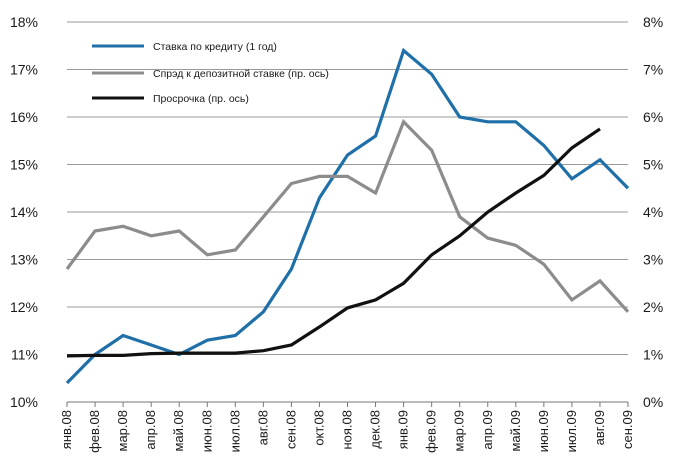  I want to click on x-tick-label: сен.09, so click(627, 429).